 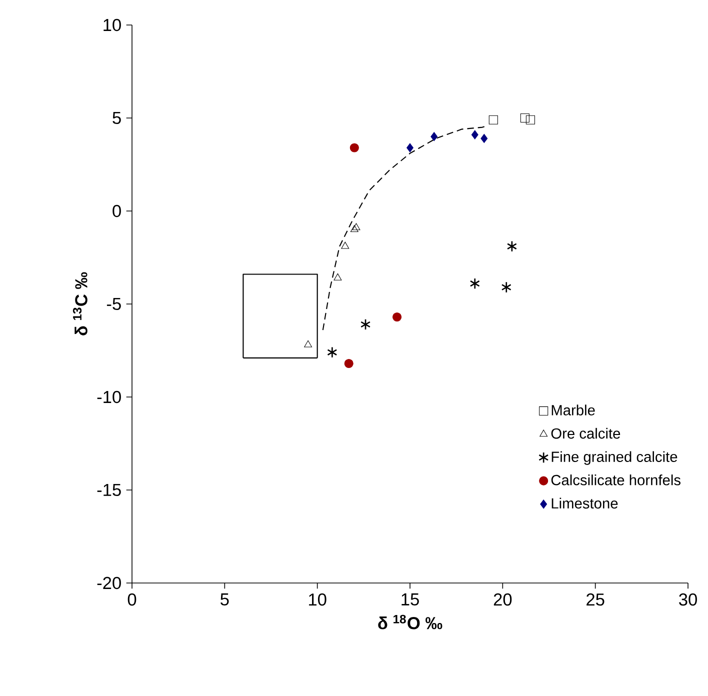 I want to click on x-tick-label: 0, so click(x=132, y=599).